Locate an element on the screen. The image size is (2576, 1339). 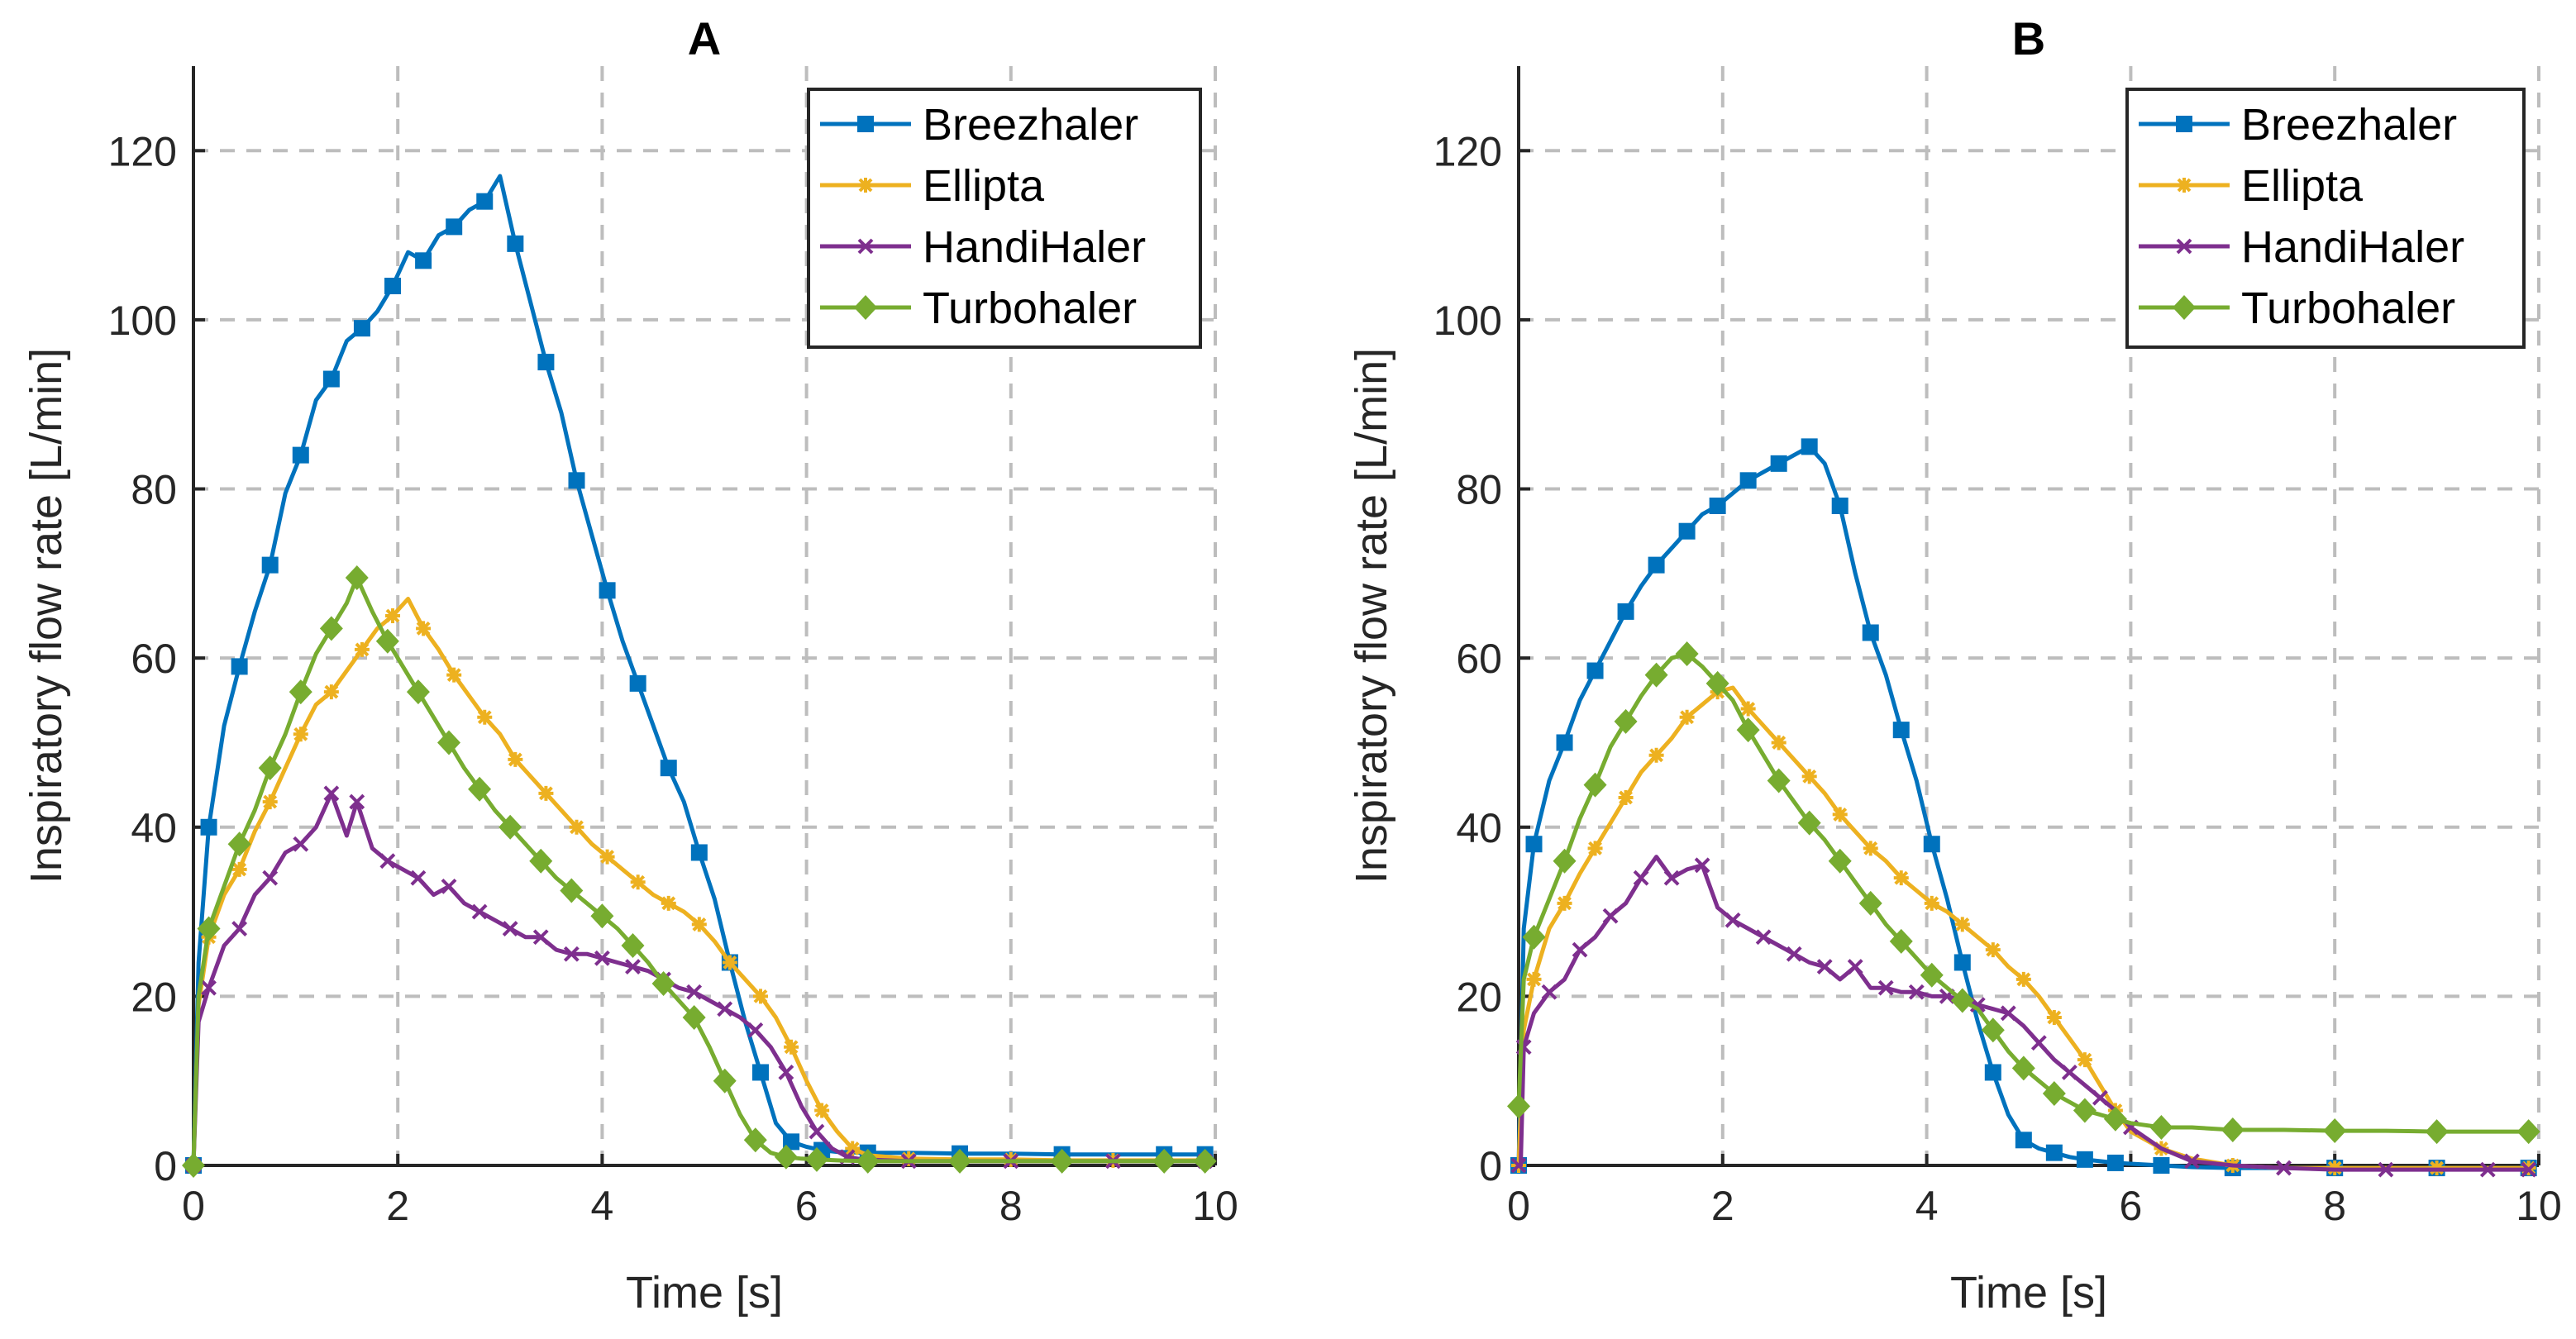
y-tick-label-60: 60 is located at coordinates (154, 659).